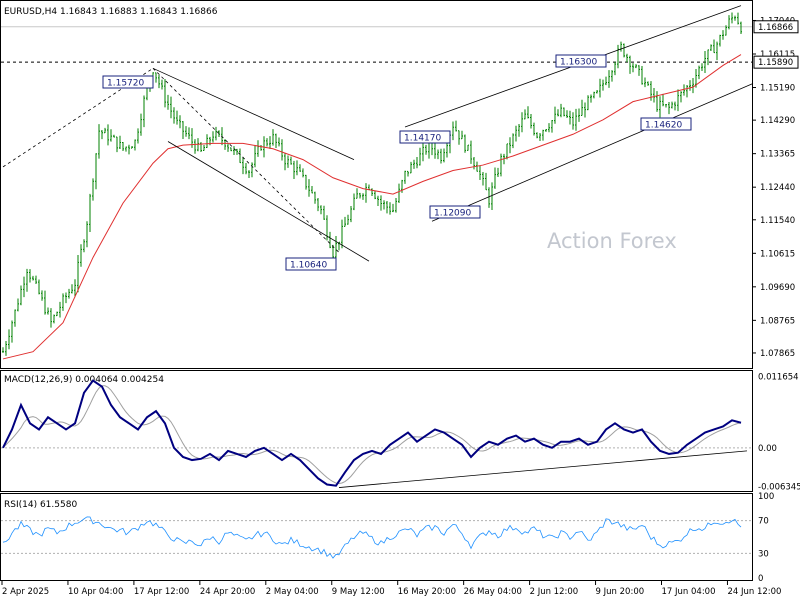  I want to click on price-tick-label: 1.09690, so click(777, 288).